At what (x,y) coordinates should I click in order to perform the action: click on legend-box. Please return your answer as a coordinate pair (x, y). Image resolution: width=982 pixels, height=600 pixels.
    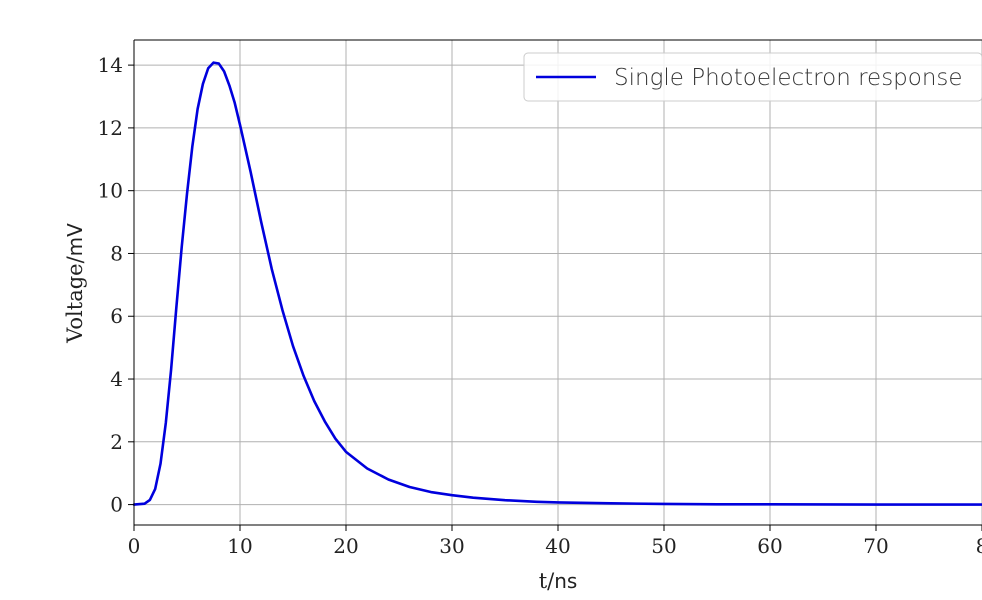
    Looking at the image, I should click on (752, 77).